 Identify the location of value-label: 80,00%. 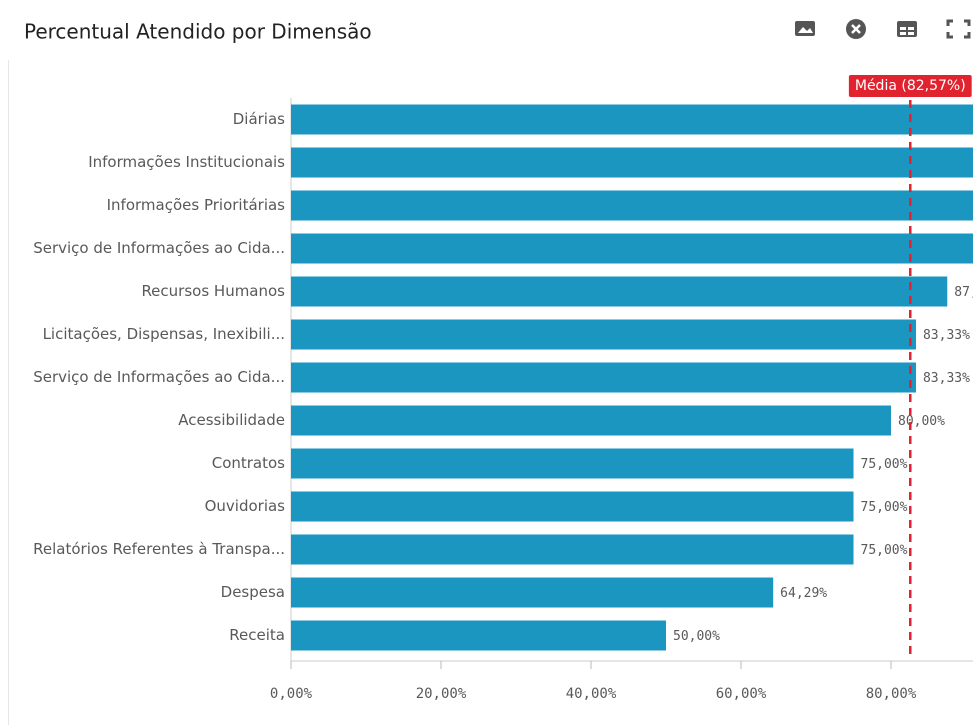
(921, 421).